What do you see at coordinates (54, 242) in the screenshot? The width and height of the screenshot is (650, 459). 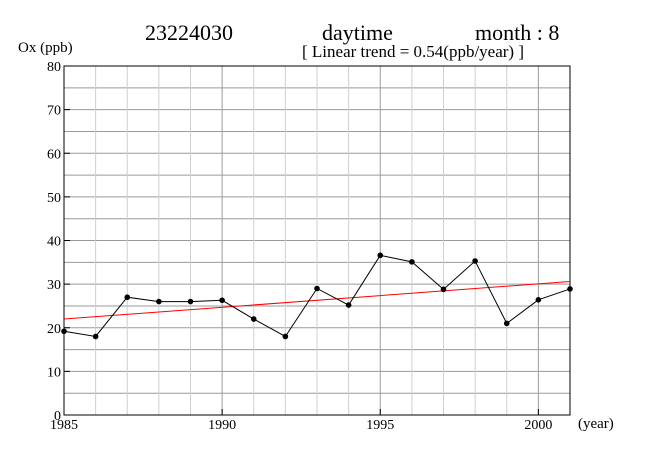 I see `y-tick-label: 40` at bounding box center [54, 242].